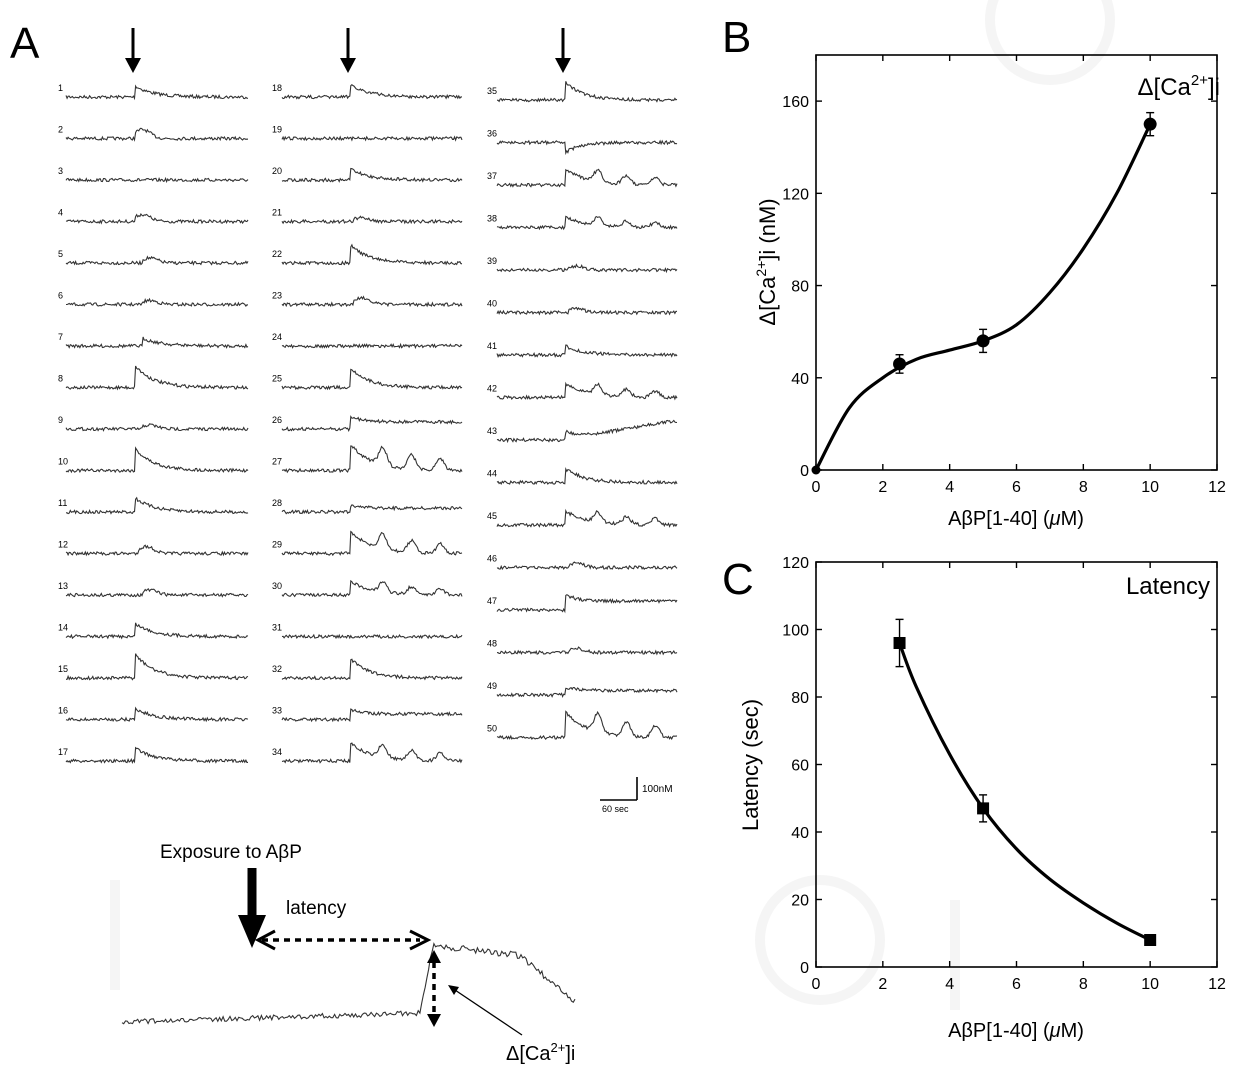 This screenshot has height=1078, width=1246. I want to click on trace-label: 11, so click(62, 503).